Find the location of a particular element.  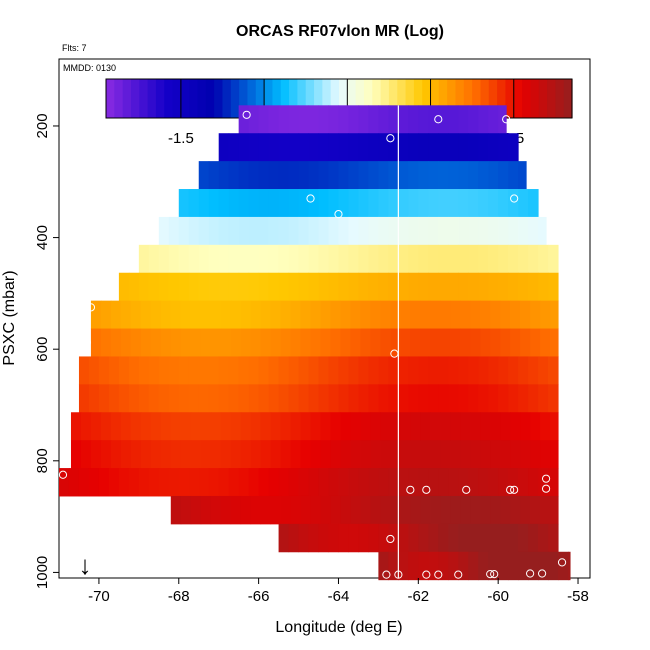

x-tick-label: -64 is located at coordinates (339, 596).